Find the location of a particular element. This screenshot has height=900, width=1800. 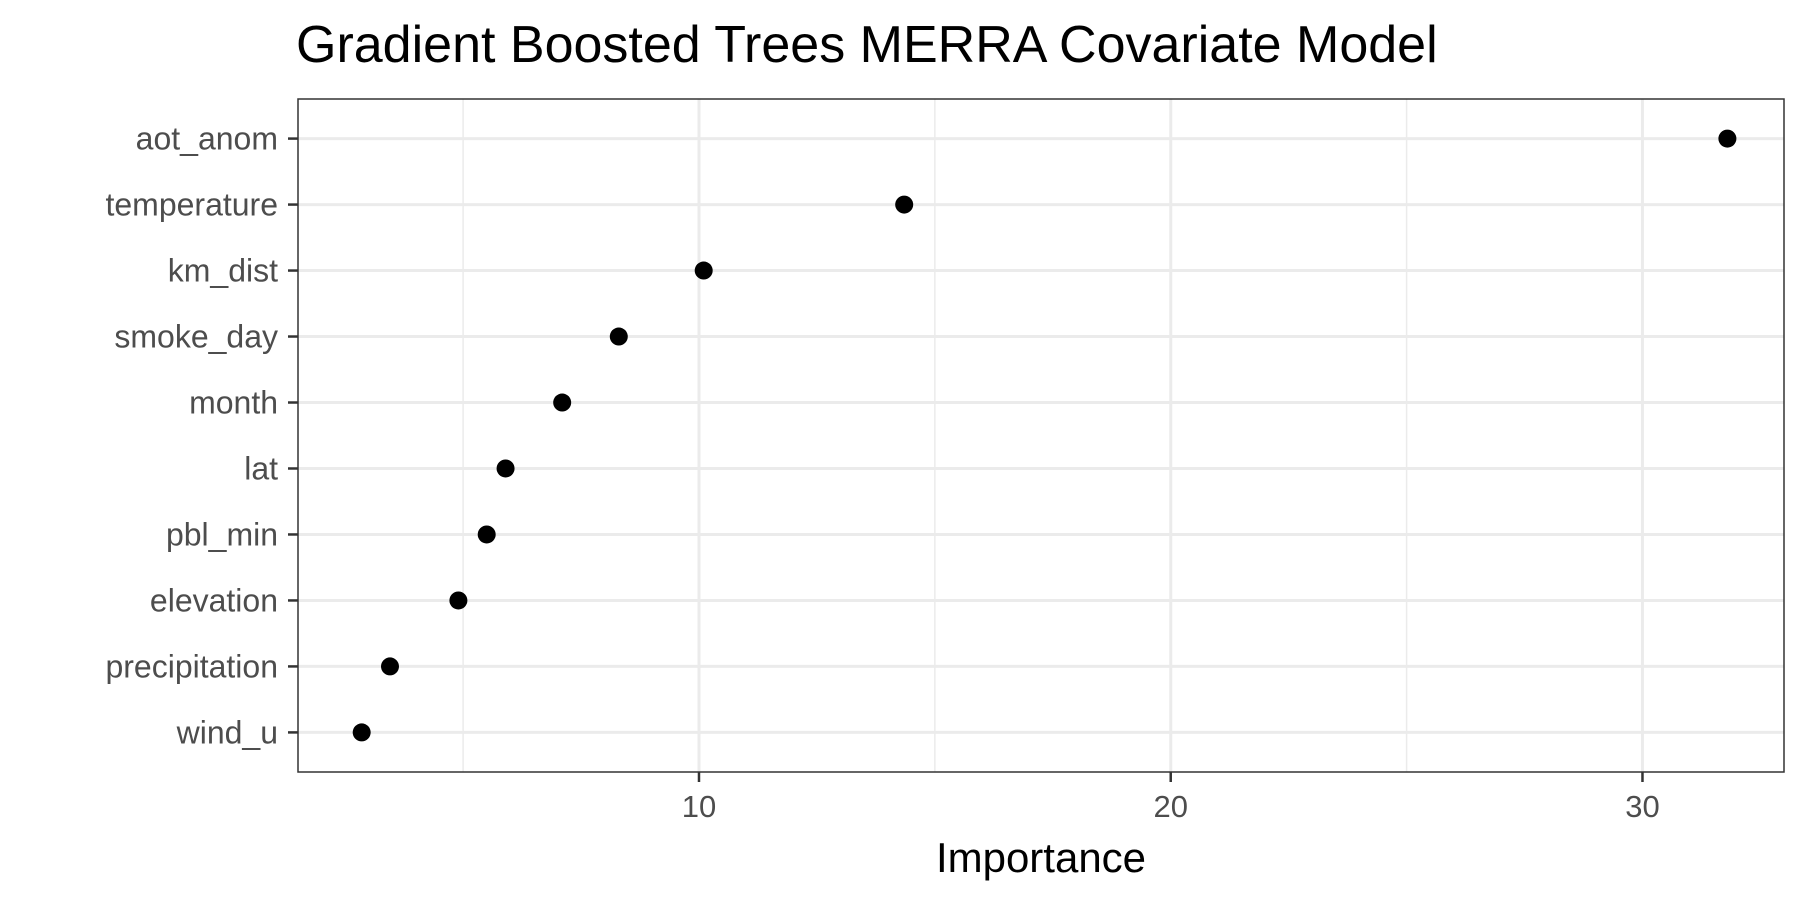

x-tick-label: 10 is located at coordinates (699, 806).